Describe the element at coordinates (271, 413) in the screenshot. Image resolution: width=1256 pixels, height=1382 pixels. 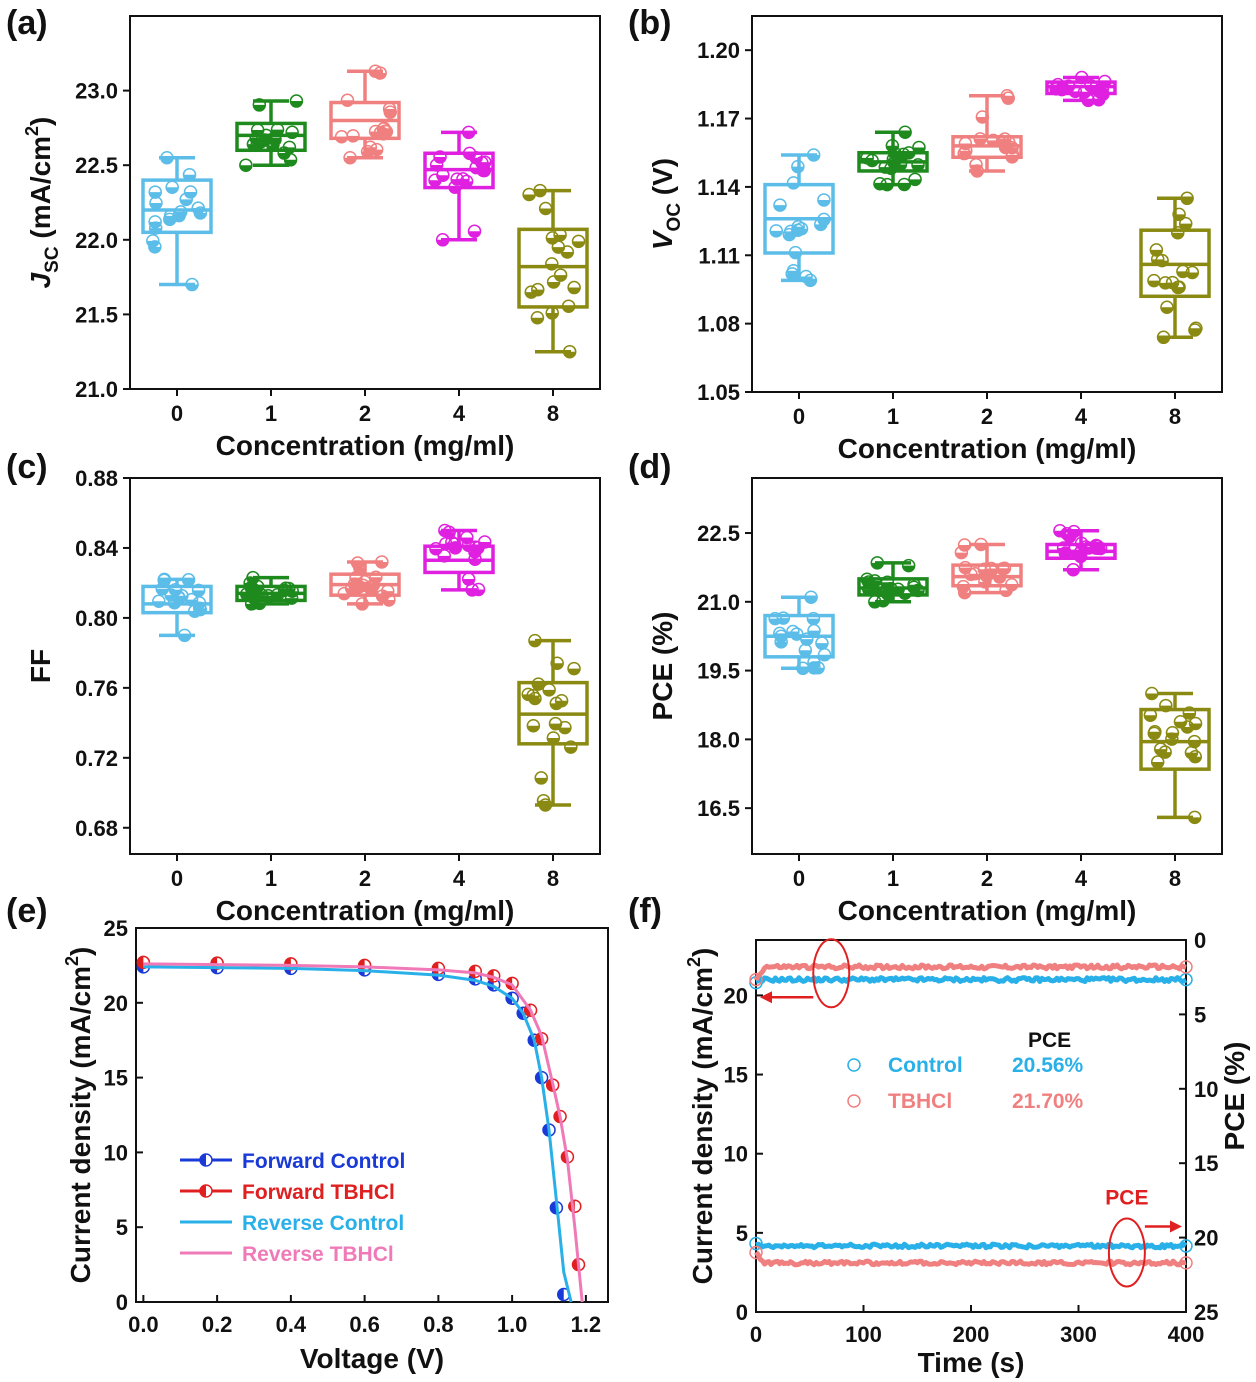
I see `x-tick-label: 1` at that location.